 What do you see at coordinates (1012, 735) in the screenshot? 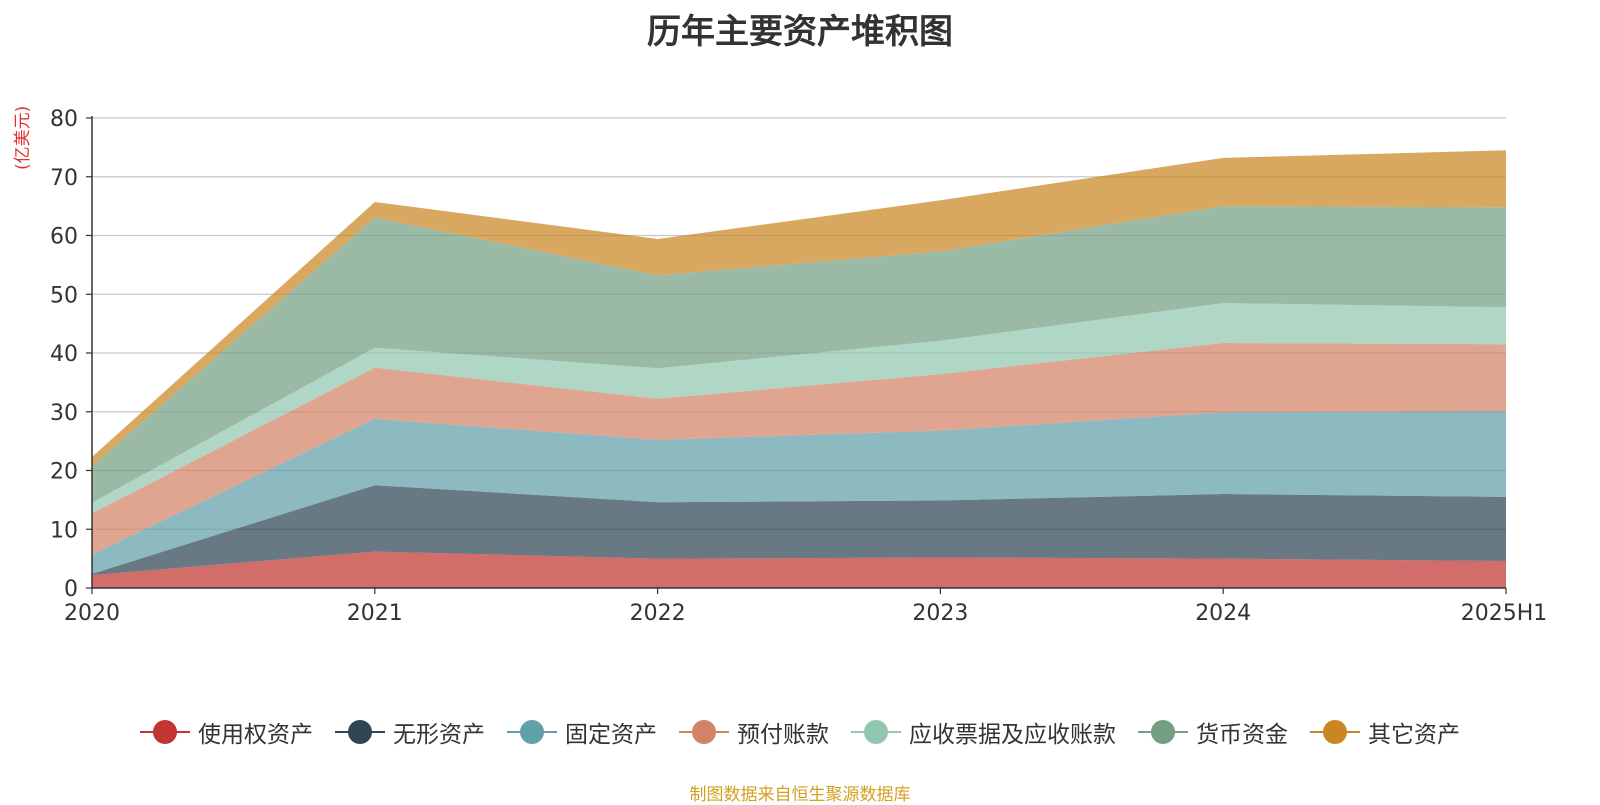
I see `legend-label: 应收票据及应收账款` at bounding box center [1012, 735].